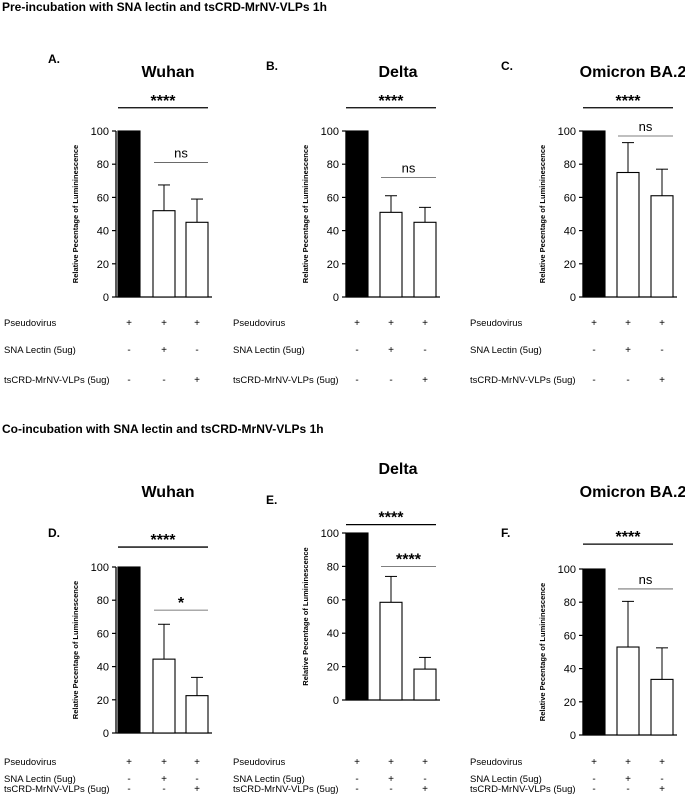  Describe the element at coordinates (272, 66) in the screenshot. I see `panel-letter: B.` at that location.